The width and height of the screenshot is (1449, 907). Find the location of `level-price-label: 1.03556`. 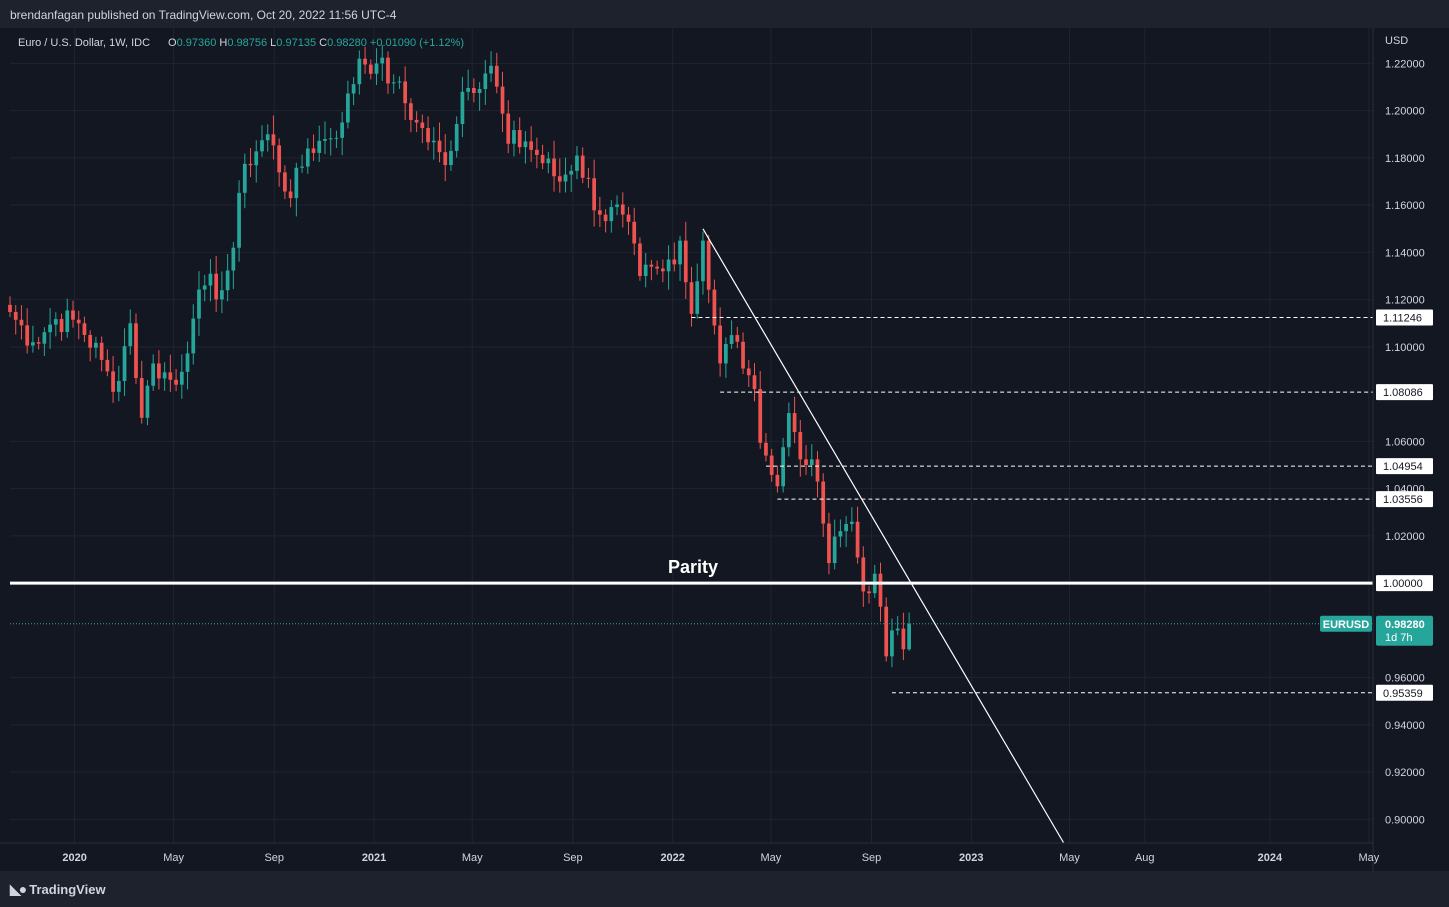

level-price-label: 1.03556 is located at coordinates (1403, 500).